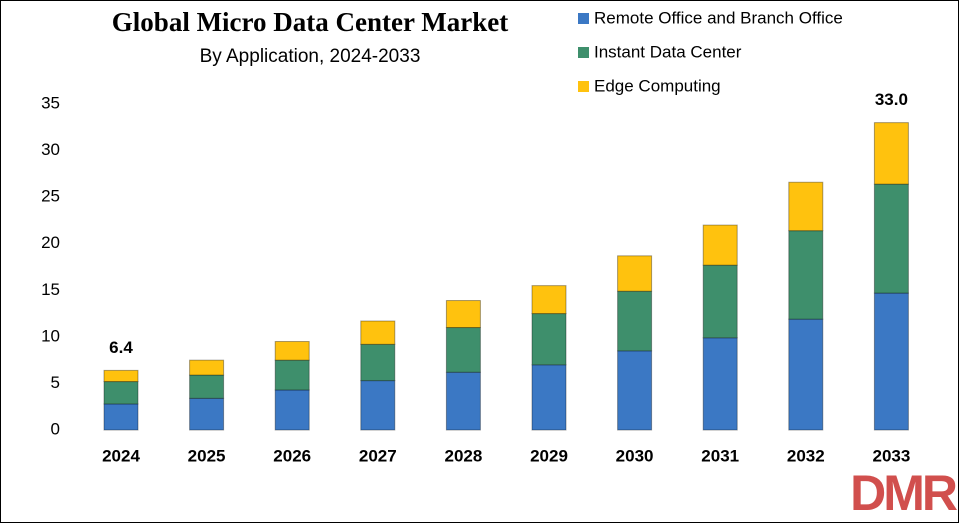 This screenshot has width=959, height=523. What do you see at coordinates (378, 455) in the screenshot?
I see `x-tick-label: 2027` at bounding box center [378, 455].